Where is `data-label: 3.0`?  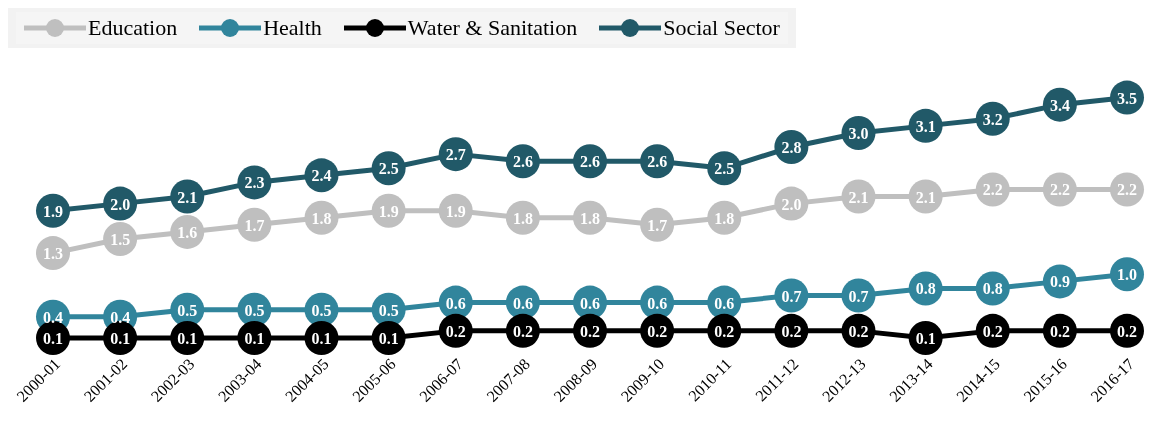 data-label: 3.0 is located at coordinates (858, 133).